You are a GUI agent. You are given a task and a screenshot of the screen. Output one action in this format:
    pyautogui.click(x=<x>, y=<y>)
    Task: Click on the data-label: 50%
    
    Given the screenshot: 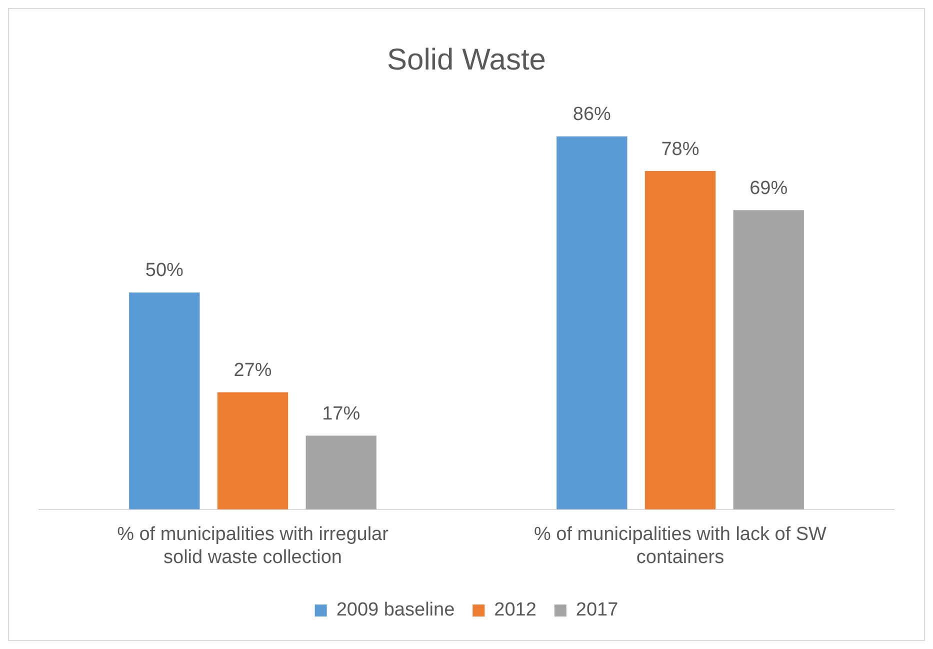 What is the action you would take?
    pyautogui.click(x=164, y=271)
    